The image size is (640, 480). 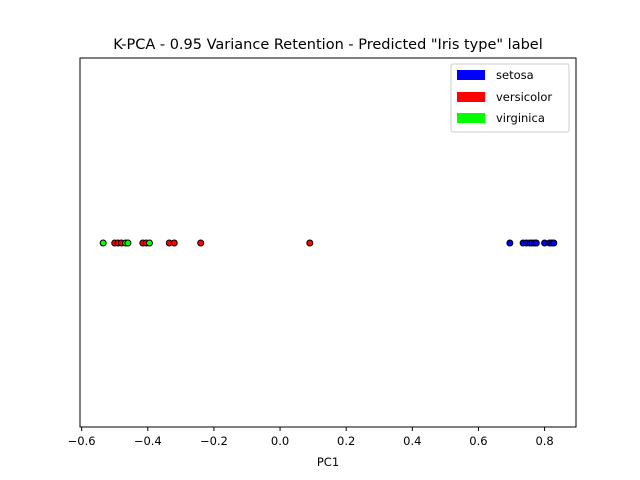 I want to click on x-tick-label: −0.6, so click(x=82, y=441).